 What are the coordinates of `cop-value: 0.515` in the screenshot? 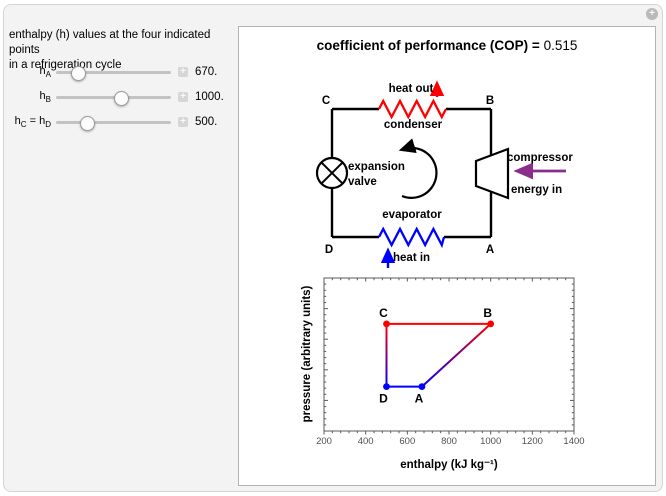 It's located at (560, 45).